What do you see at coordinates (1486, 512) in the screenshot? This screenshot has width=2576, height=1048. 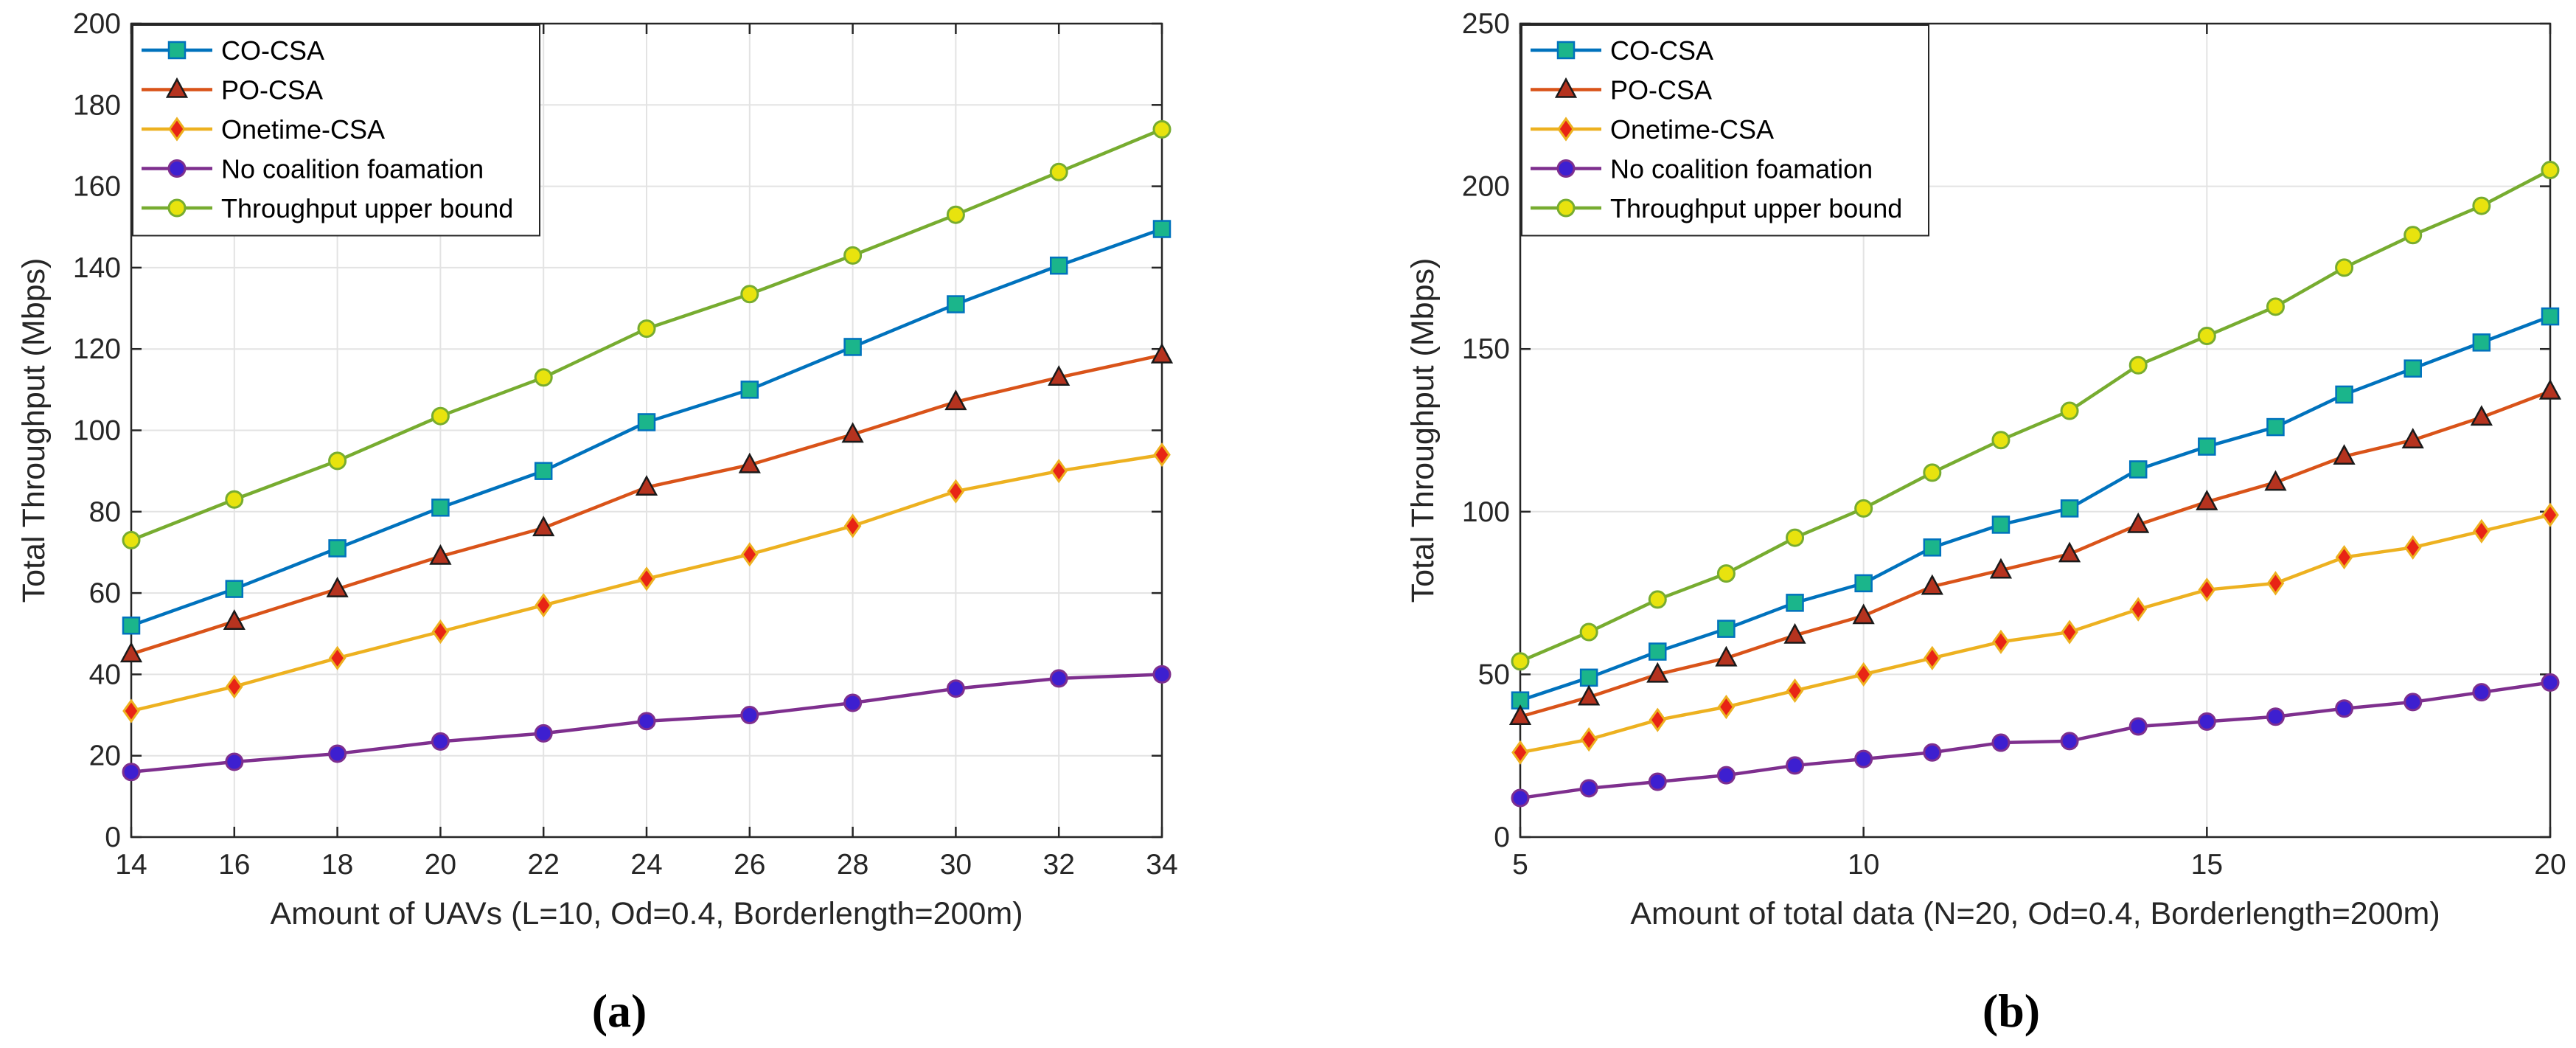 I see `y-tick-label: 100` at bounding box center [1486, 512].